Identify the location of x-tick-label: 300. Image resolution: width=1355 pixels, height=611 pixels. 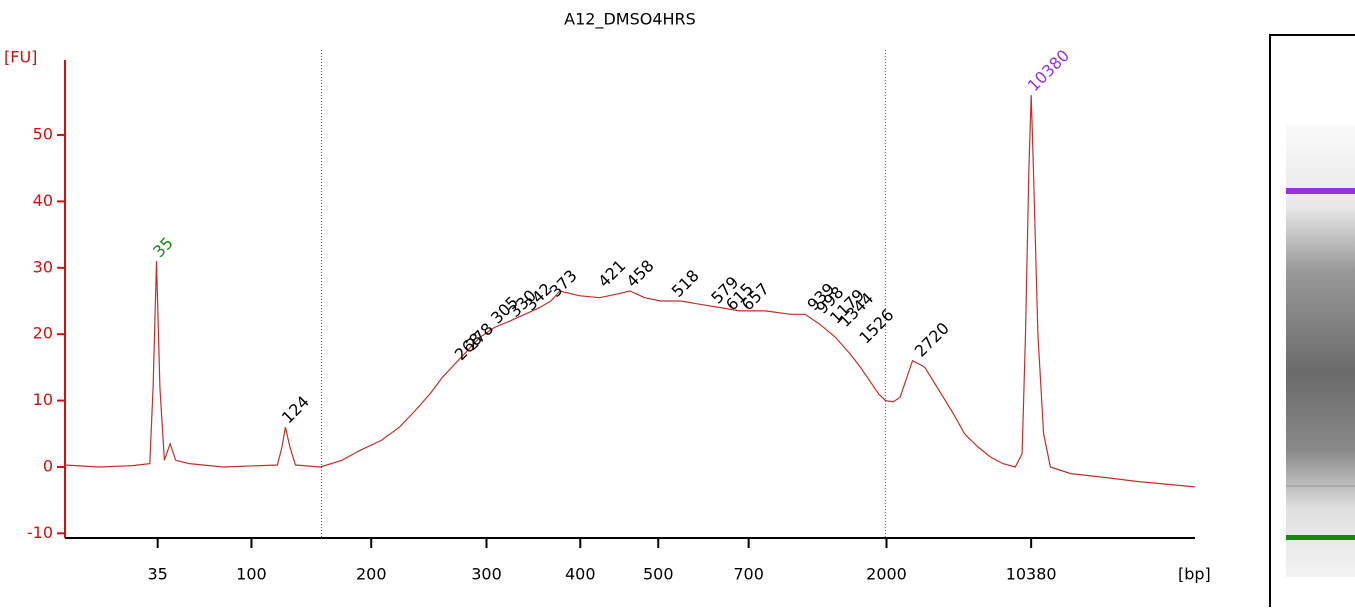
(486, 574).